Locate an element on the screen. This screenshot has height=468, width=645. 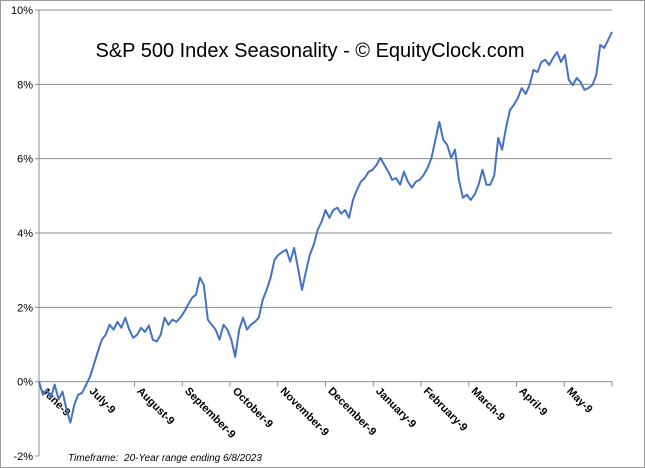
y-tick-label: 0% is located at coordinates (25, 383).